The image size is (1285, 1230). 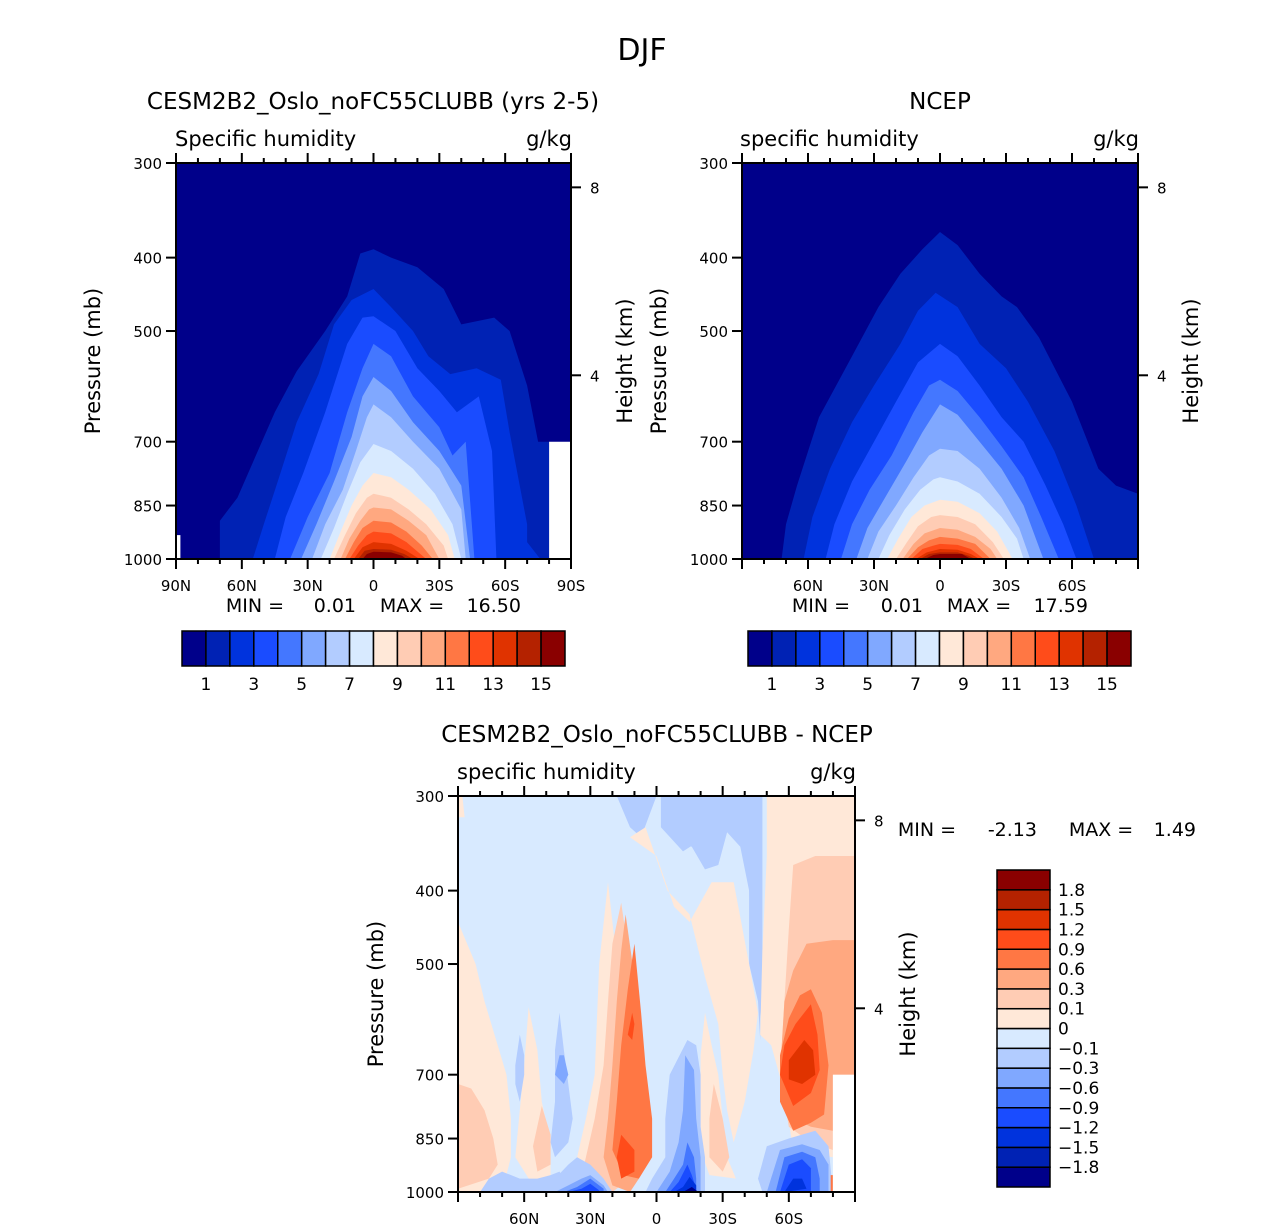 I want to click on colorbar-tick-label: 3, so click(x=253, y=685).